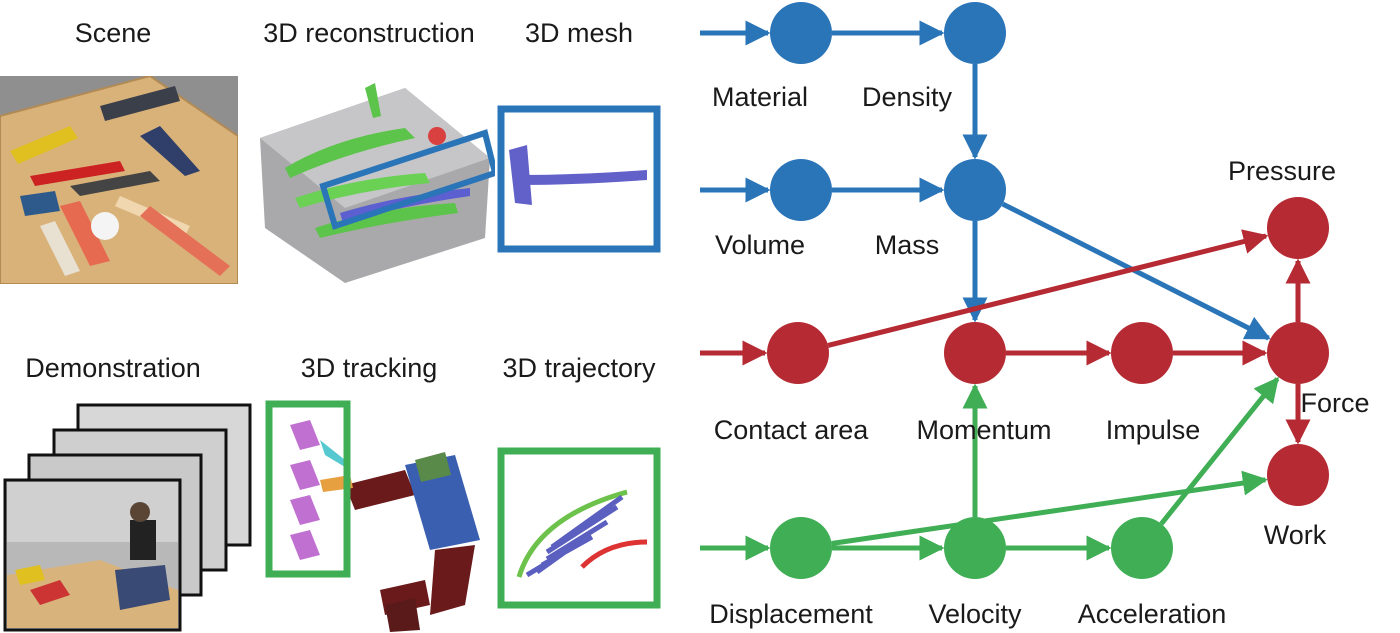  I want to click on node-force, so click(1298, 353).